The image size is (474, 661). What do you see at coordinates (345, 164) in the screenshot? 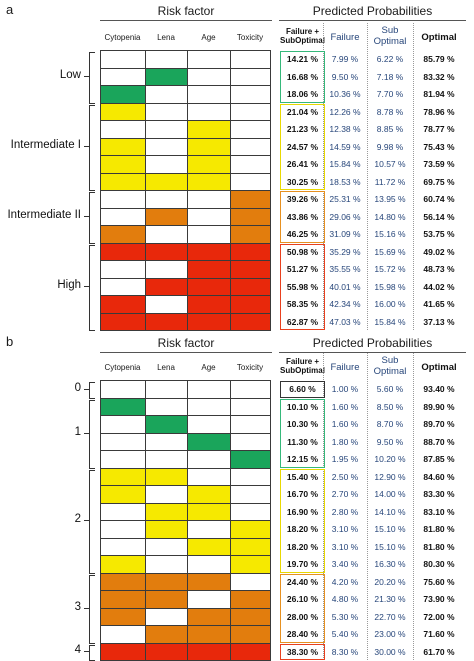
I see `failure-value: 15.84 %` at bounding box center [345, 164].